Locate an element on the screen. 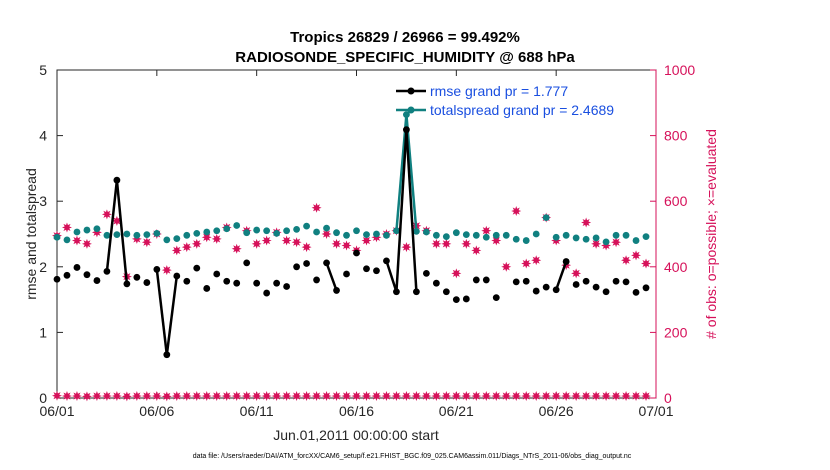  y2-axis-label: # of obs: o=possible; ×=evaluated is located at coordinates (711, 234).